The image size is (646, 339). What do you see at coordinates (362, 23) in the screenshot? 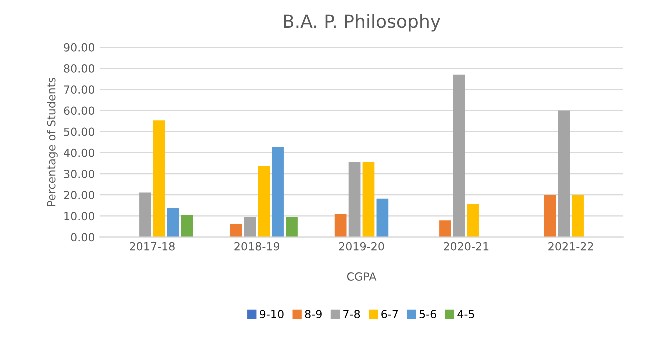
I see `chart-title: B.A. P. Philosophy` at bounding box center [362, 23].